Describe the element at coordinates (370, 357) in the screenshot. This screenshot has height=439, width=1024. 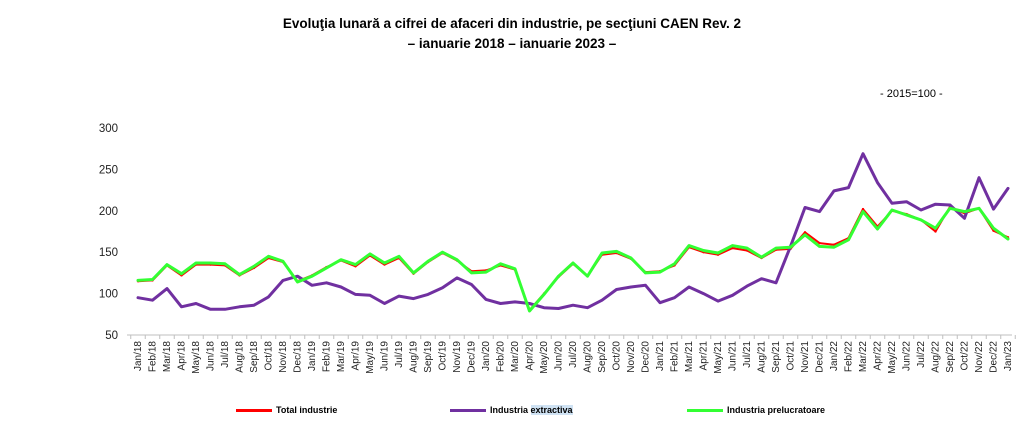
I see `x-tick-label: May/19` at that location.